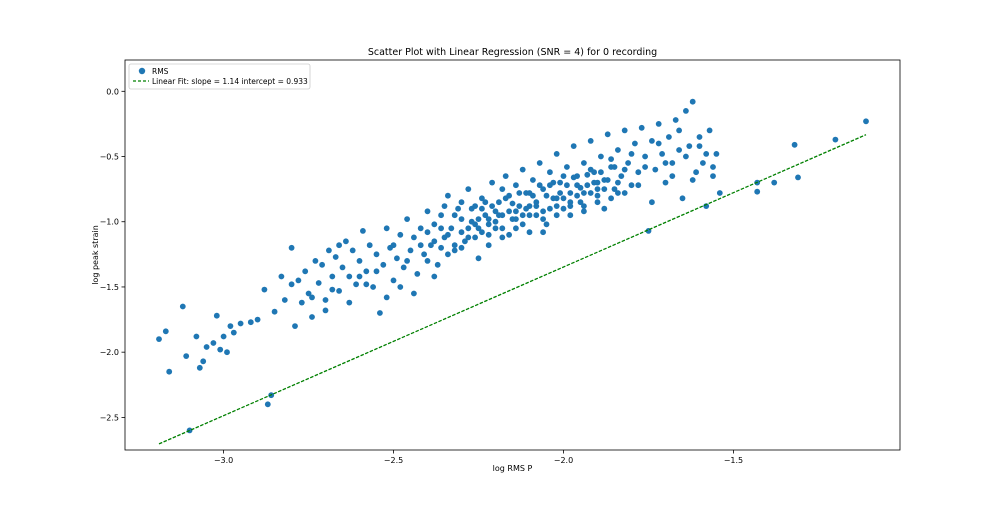  Describe the element at coordinates (112, 254) in the screenshot. I see `y-axis-ticks: 0.0 −0.5 −1.0 −1.5 −2.0 −2.5` at that location.